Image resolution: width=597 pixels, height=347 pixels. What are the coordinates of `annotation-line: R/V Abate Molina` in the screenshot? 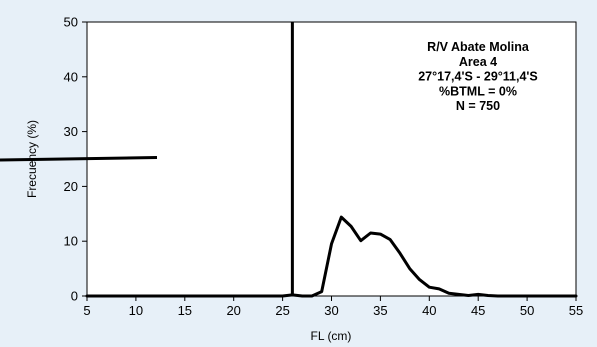 It's located at (478, 47).